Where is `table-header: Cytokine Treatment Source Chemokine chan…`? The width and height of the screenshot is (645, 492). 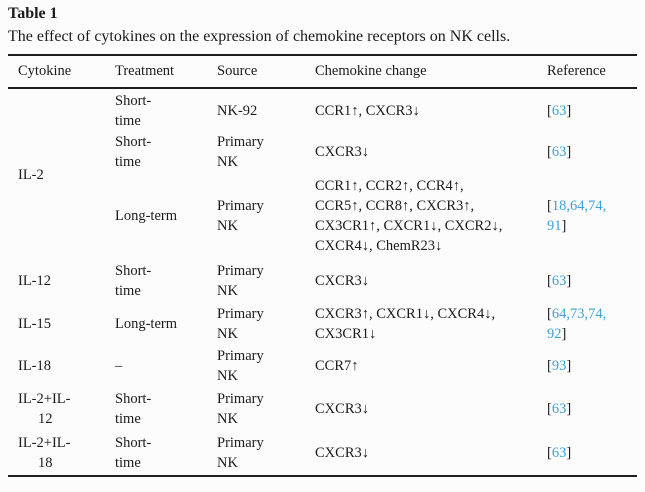 table-header: Cytokine Treatment Source Chemokine chan… is located at coordinates (322, 72).